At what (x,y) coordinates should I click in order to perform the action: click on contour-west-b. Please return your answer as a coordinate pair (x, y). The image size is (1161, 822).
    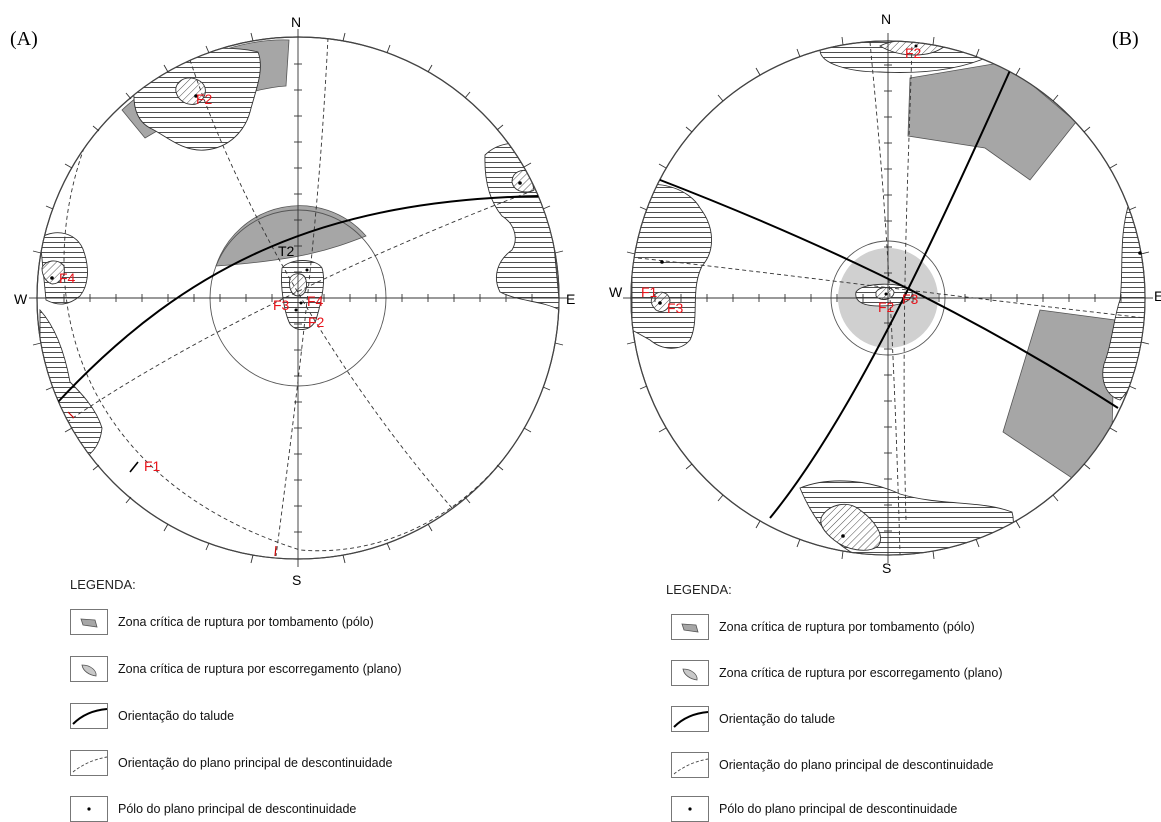
    Looking at the image, I should click on (671, 266).